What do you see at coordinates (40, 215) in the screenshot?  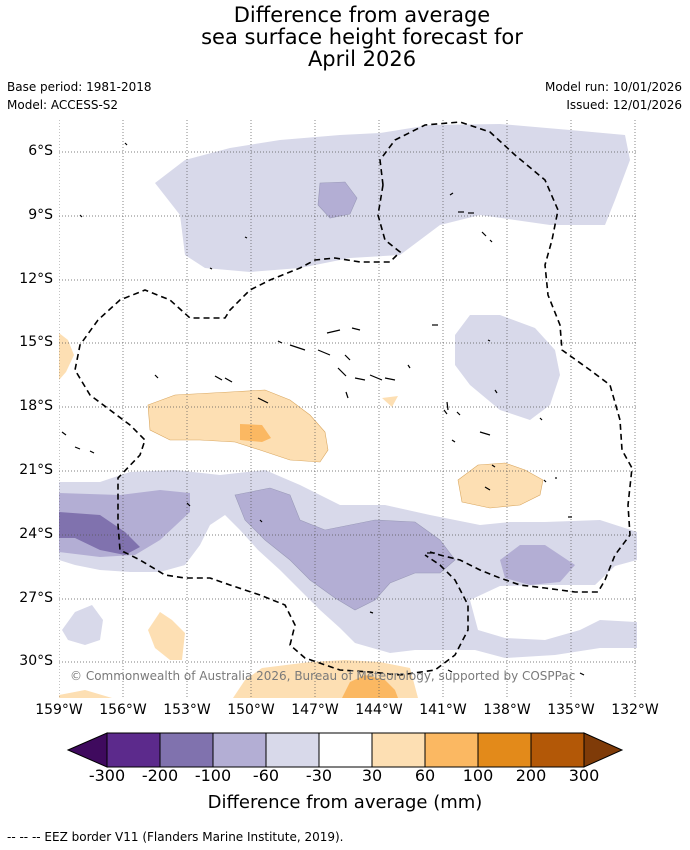 I see `lat-label: 9°S` at bounding box center [40, 215].